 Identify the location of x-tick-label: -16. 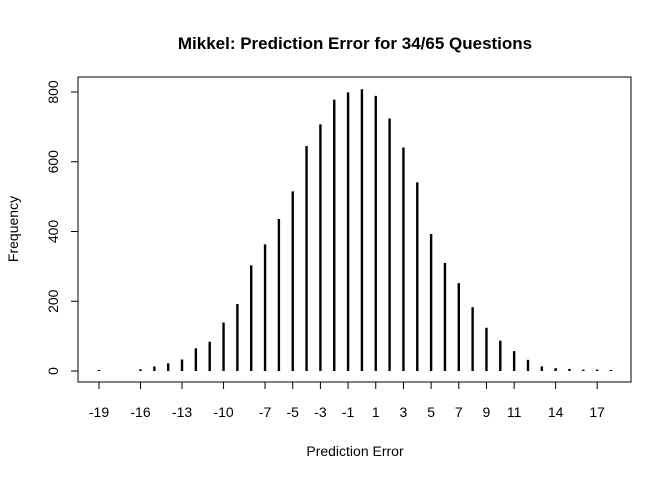
(140, 412).